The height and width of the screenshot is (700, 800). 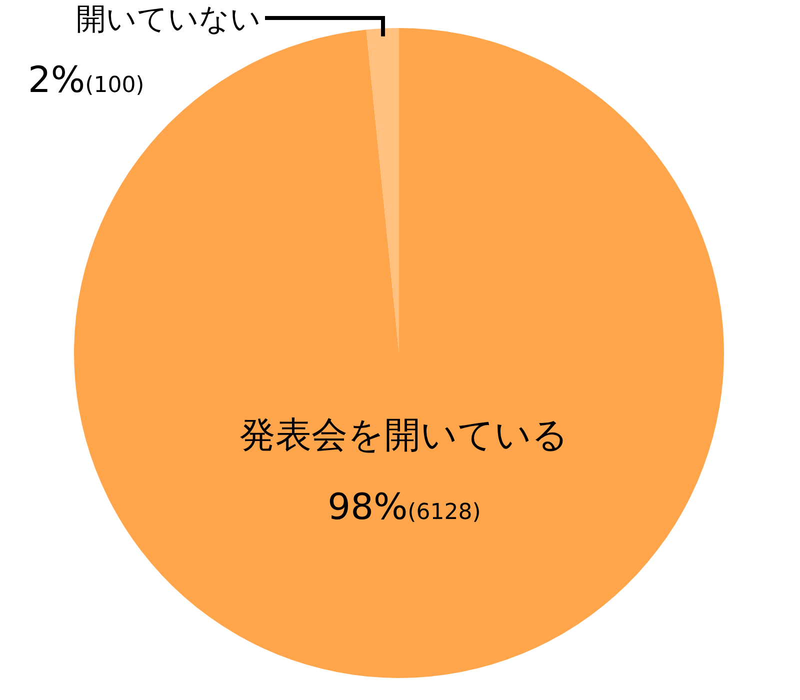 I want to click on slice-label: 発表会を開いている, so click(x=404, y=435).